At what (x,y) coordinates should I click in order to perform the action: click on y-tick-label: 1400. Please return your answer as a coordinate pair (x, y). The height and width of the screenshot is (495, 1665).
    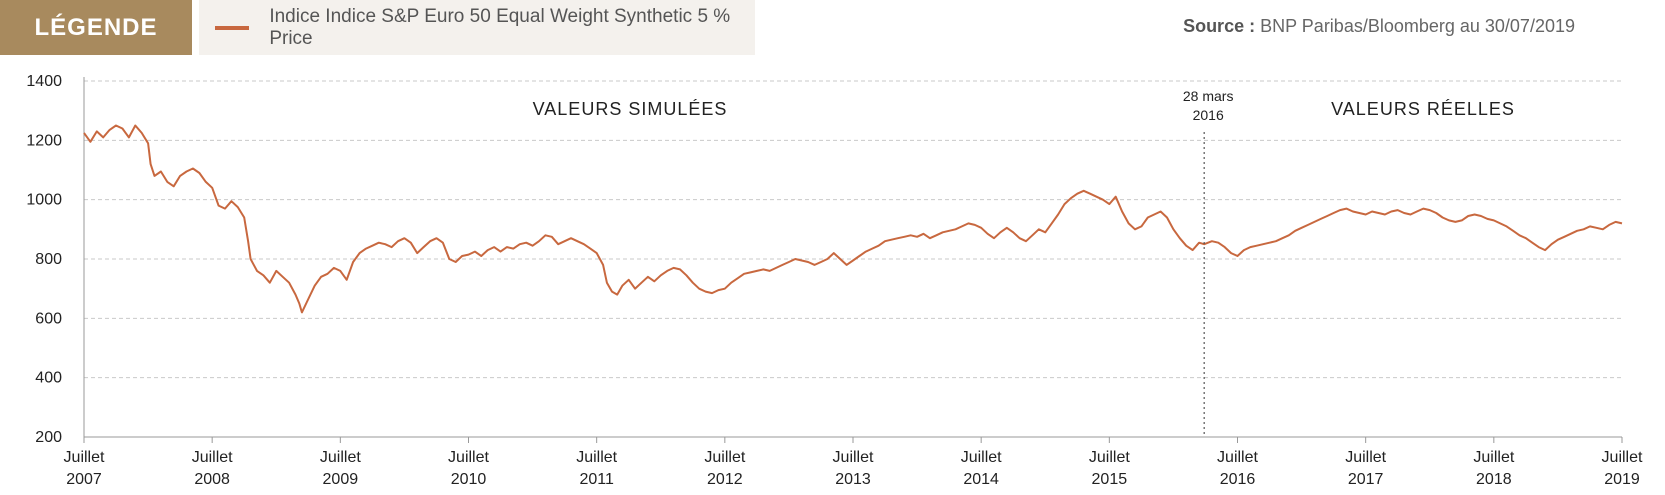
    Looking at the image, I should click on (44, 81).